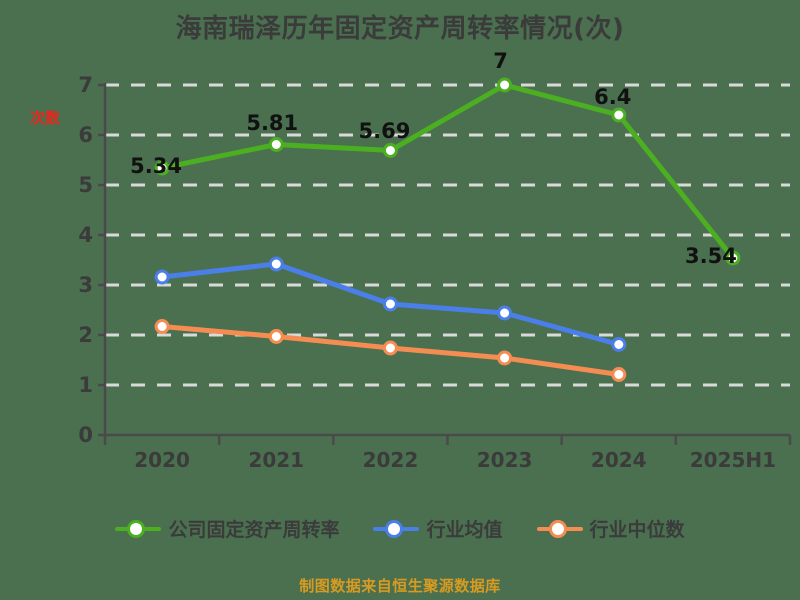  I want to click on legend-item-3: 行业中位数, so click(610, 528).